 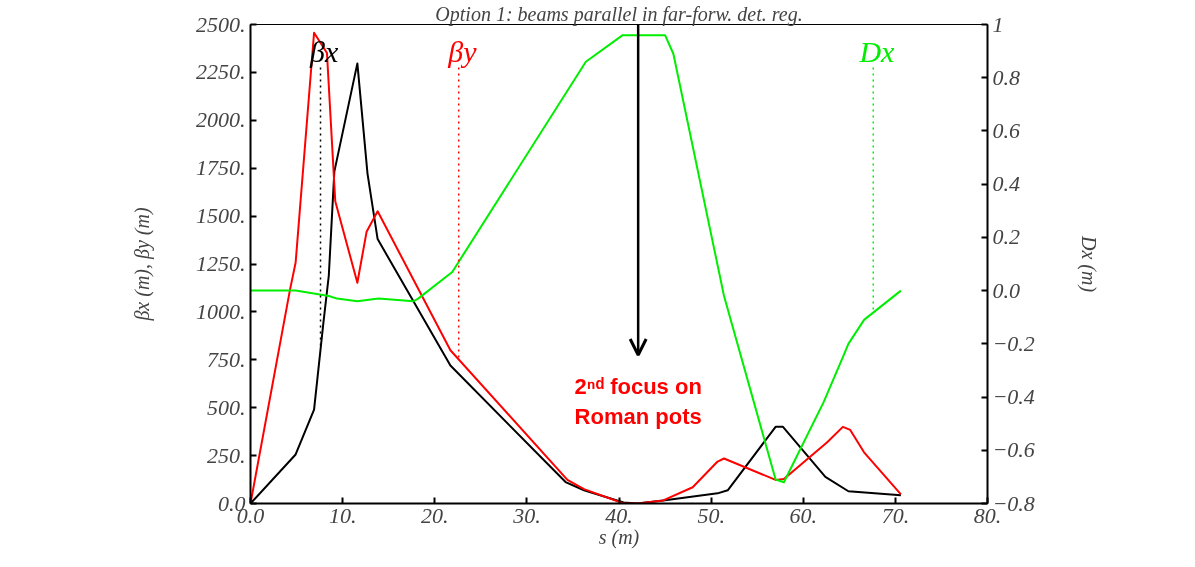 I want to click on chart-title: Option 1: beams parallel in far-forw. det. reg., so click(x=619, y=14).